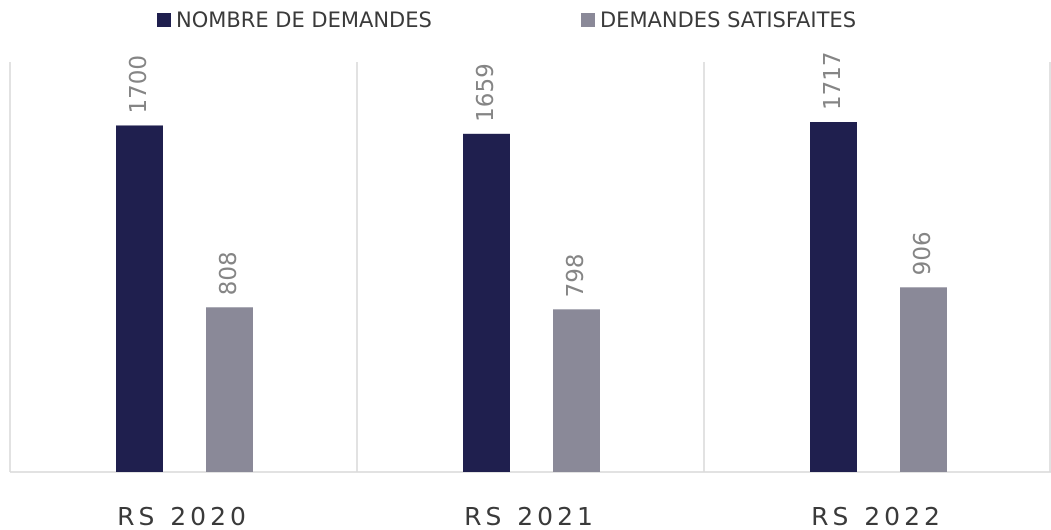 The width and height of the screenshot is (1051, 530). What do you see at coordinates (877, 516) in the screenshot?
I see `x-tick-label: RS 2022` at bounding box center [877, 516].